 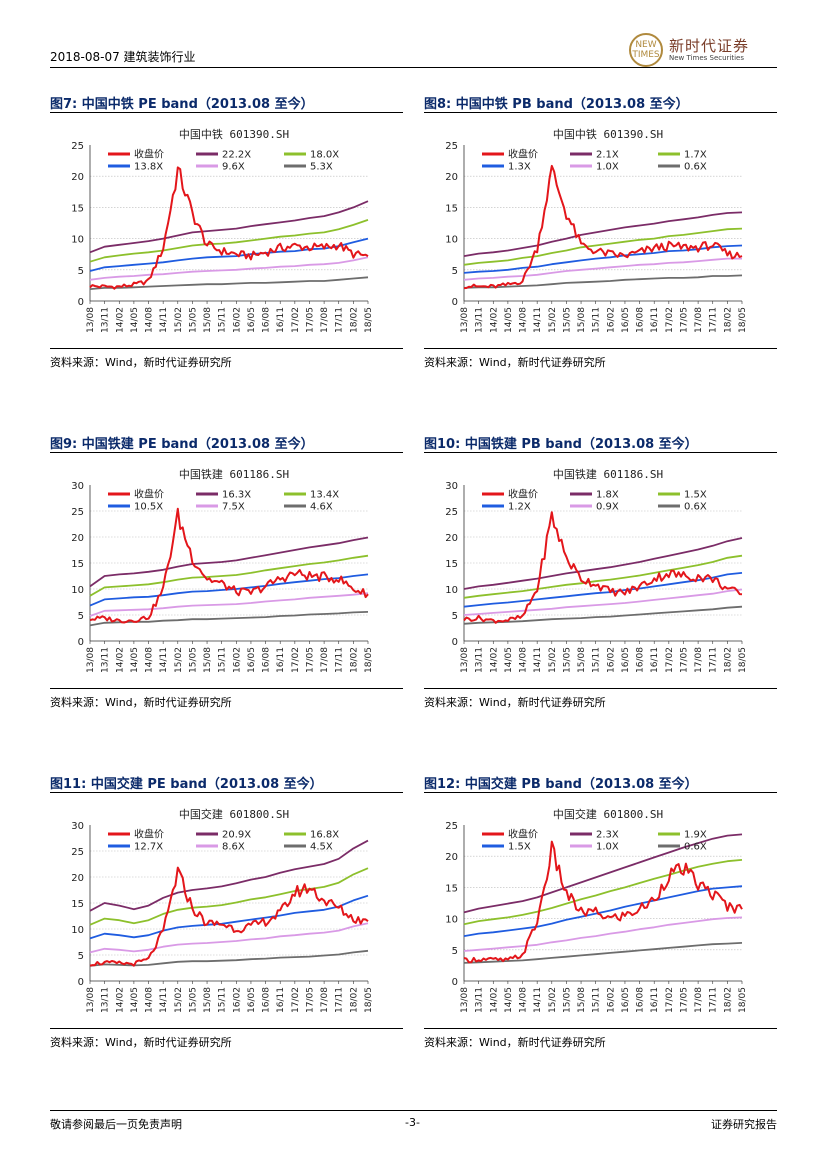 I want to click on figure-title: 图11: 中国交建 PE band（2013.08 至今）, so click(x=186, y=784).